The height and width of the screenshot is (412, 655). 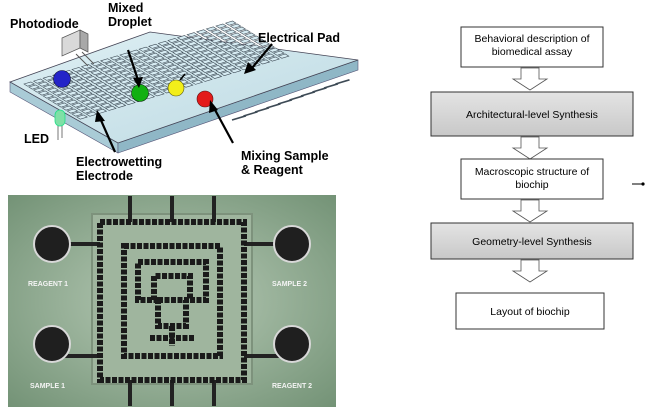 What do you see at coordinates (47, 386) in the screenshot?
I see `photo-label-sample-1: SAMPLE 1` at bounding box center [47, 386].